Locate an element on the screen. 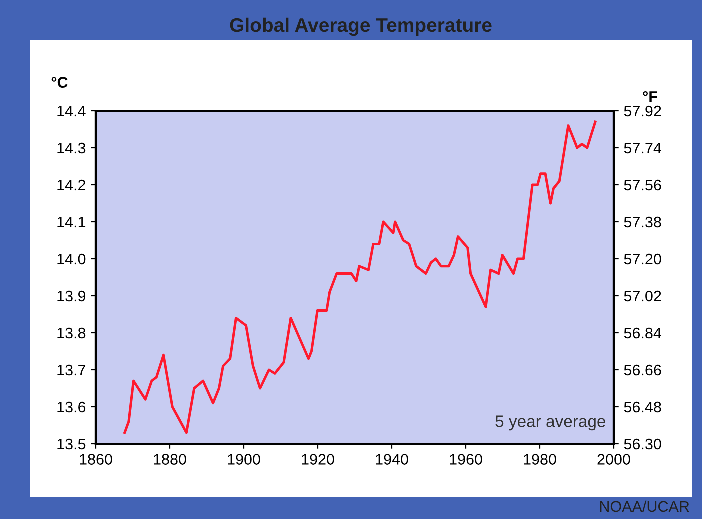 The height and width of the screenshot is (519, 702). x-tick-label: 2000 is located at coordinates (614, 459).